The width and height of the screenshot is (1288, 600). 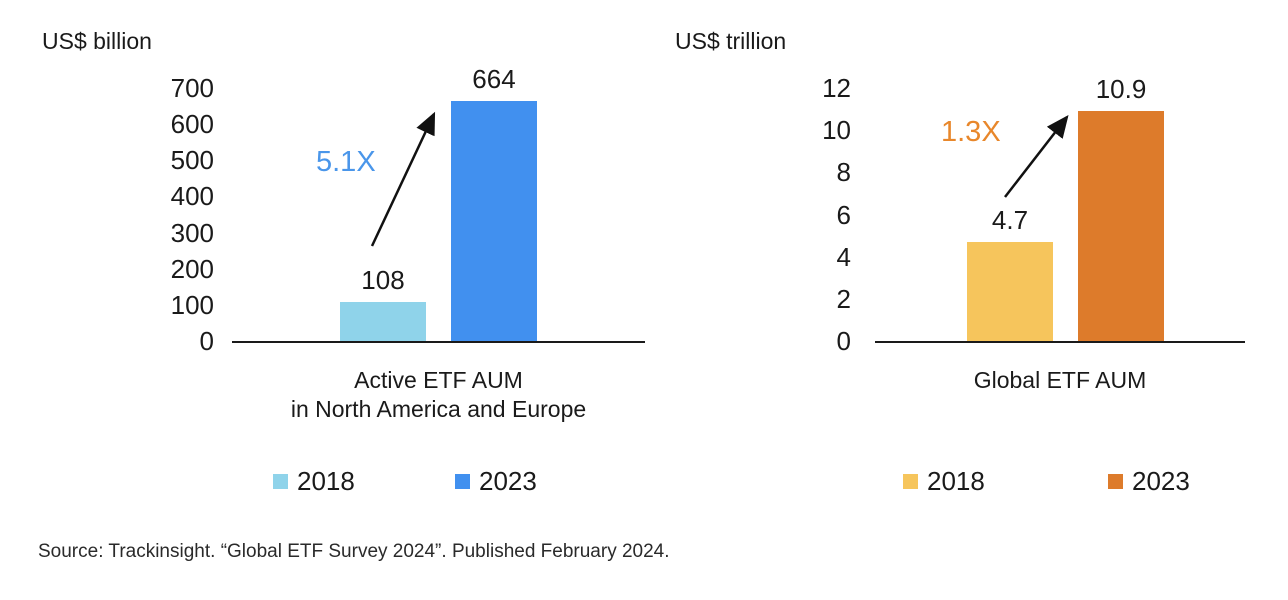 I want to click on x-axis-title-line2: in North America and Europe, so click(x=438, y=409).